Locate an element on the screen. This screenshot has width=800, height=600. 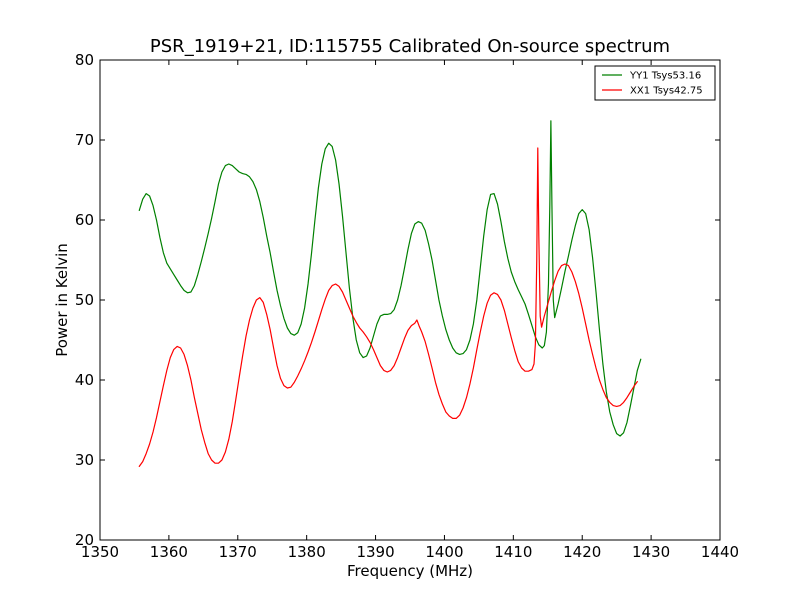
y-tick-label-2: 40 is located at coordinates (84, 380).